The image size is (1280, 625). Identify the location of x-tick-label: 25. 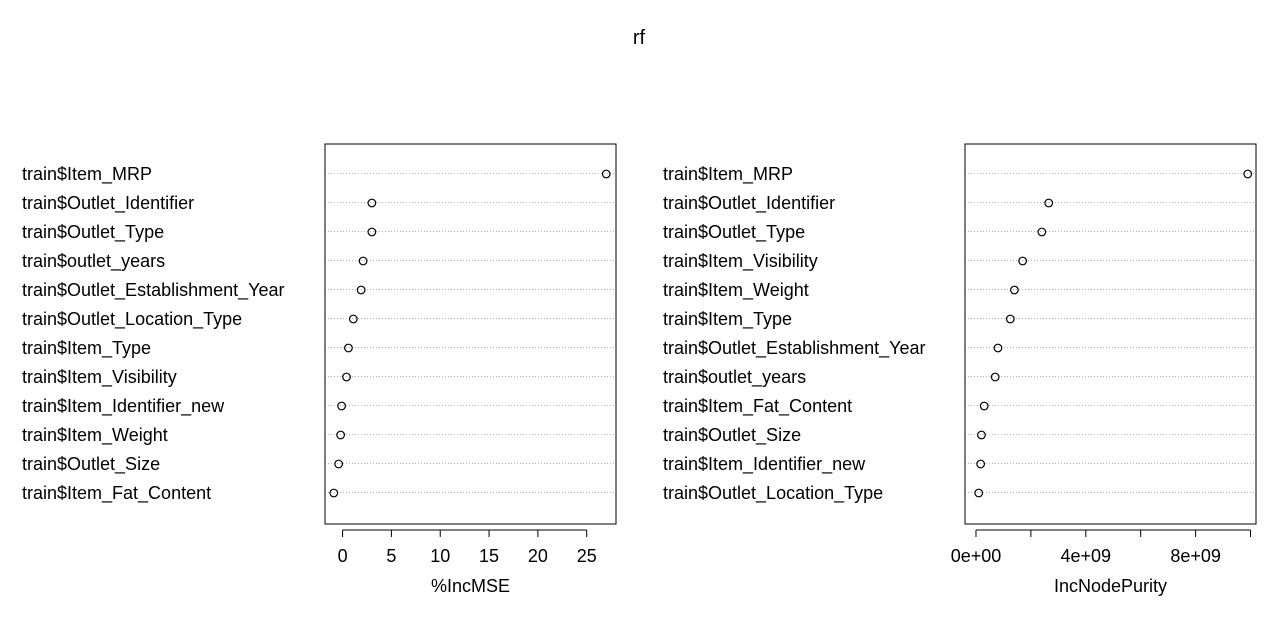
(587, 556).